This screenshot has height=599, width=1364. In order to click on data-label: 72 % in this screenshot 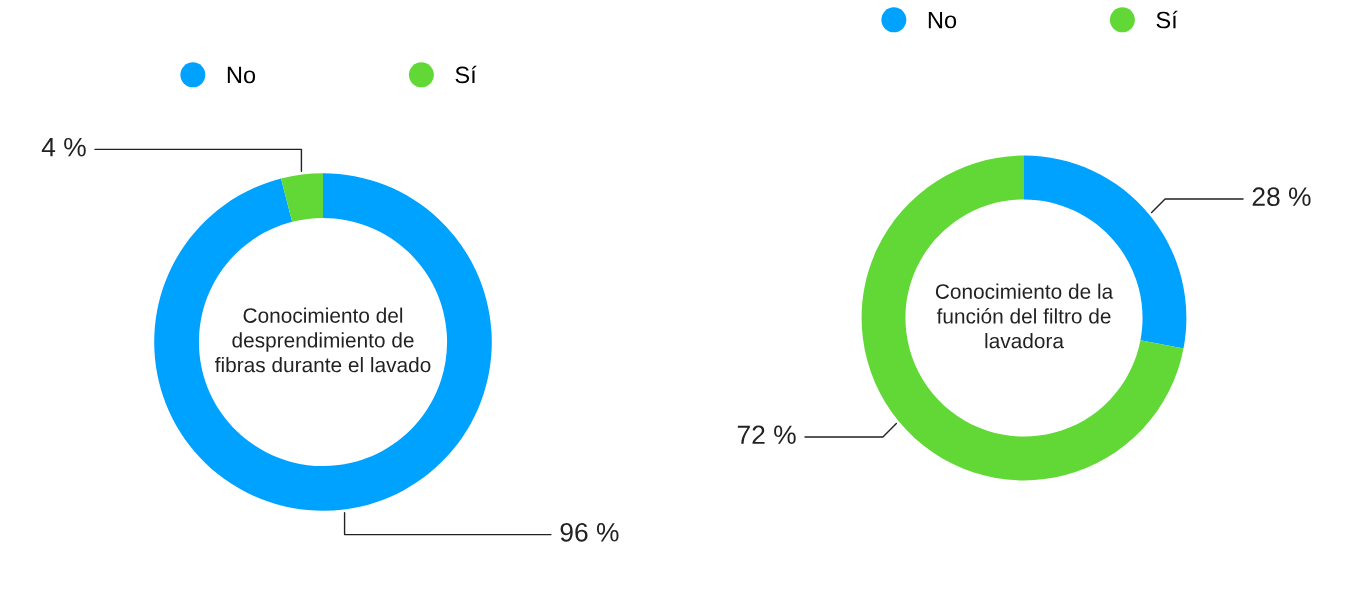, I will do `click(766, 435)`.